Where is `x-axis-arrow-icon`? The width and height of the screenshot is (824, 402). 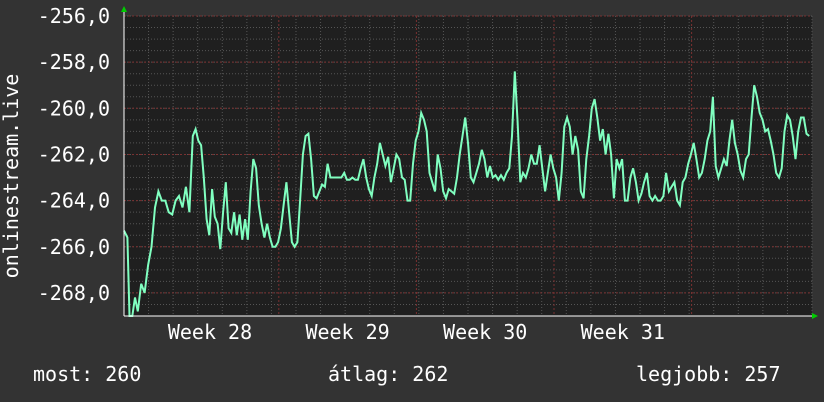
x-axis-arrow-icon is located at coordinates (815, 316).